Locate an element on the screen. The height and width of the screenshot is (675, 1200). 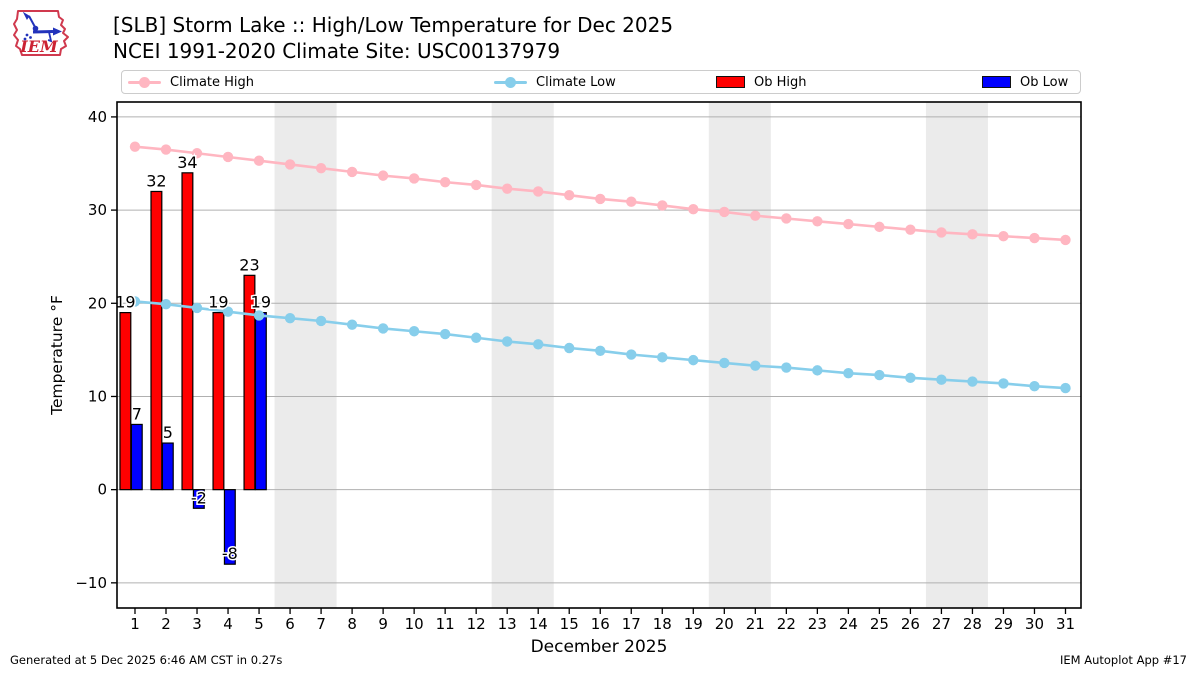
x-tick-label: 22 is located at coordinates (786, 624).